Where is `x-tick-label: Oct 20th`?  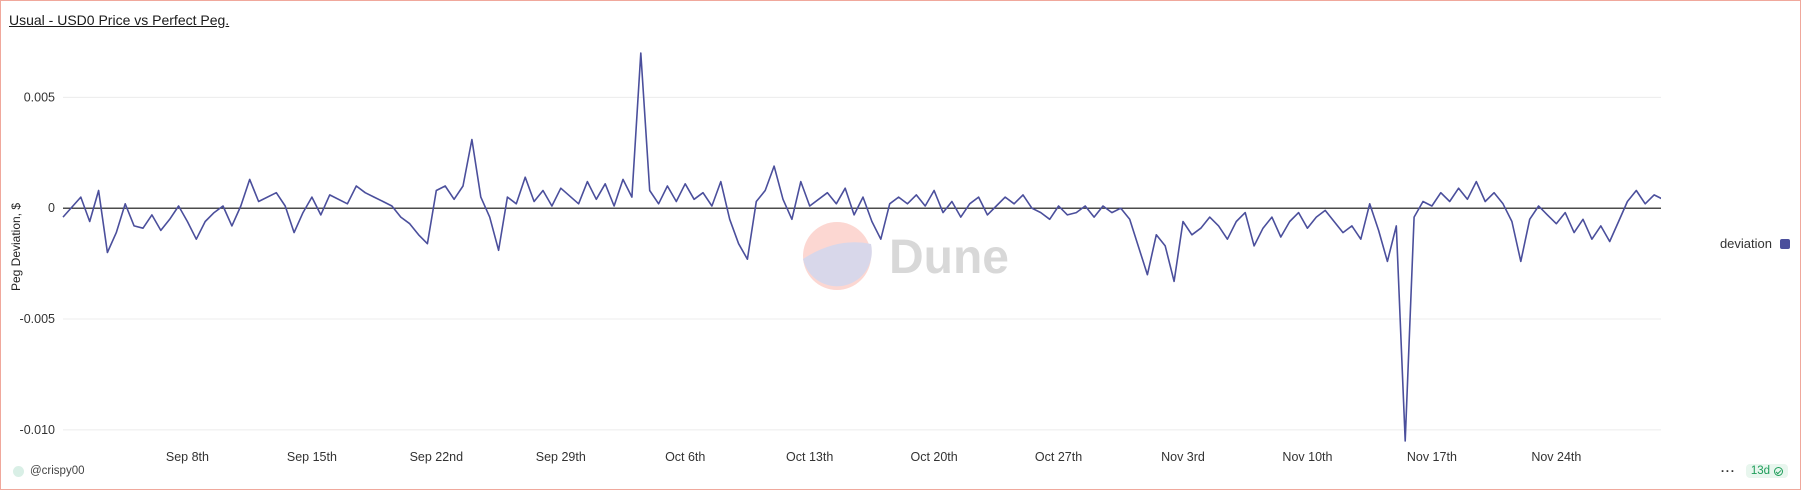 x-tick-label: Oct 20th is located at coordinates (933, 457).